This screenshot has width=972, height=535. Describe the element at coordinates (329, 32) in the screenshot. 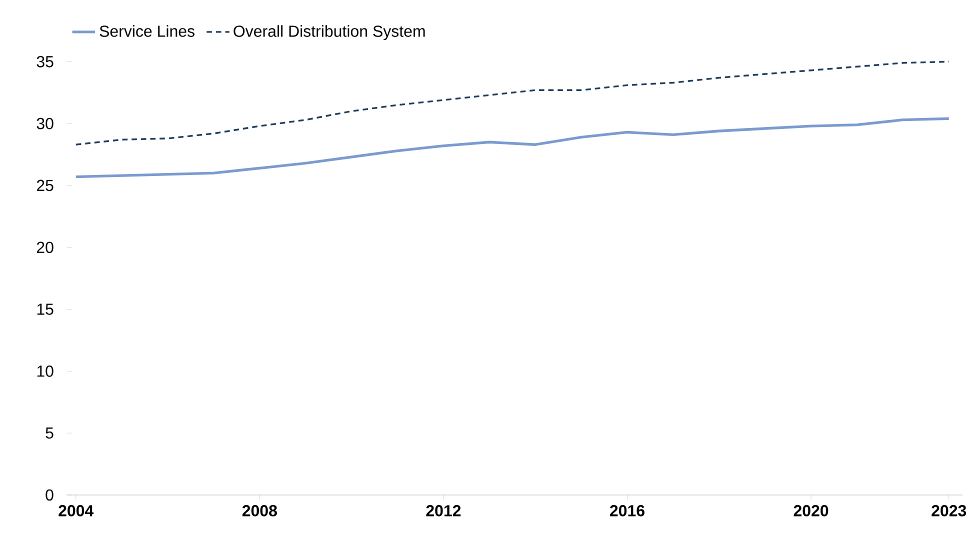

I see `legend-label: Overall Distribution System` at that location.